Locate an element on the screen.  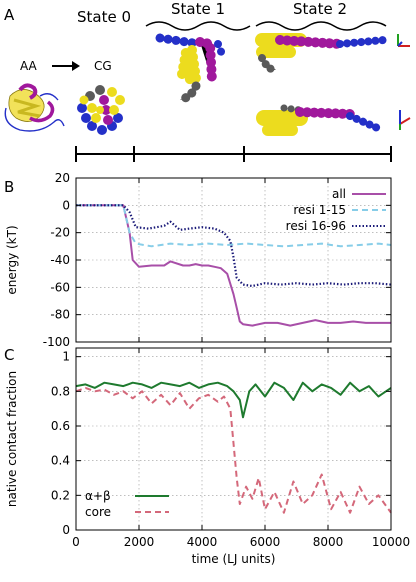
y-tick-label: 0.8 is located at coordinates (60, 391).